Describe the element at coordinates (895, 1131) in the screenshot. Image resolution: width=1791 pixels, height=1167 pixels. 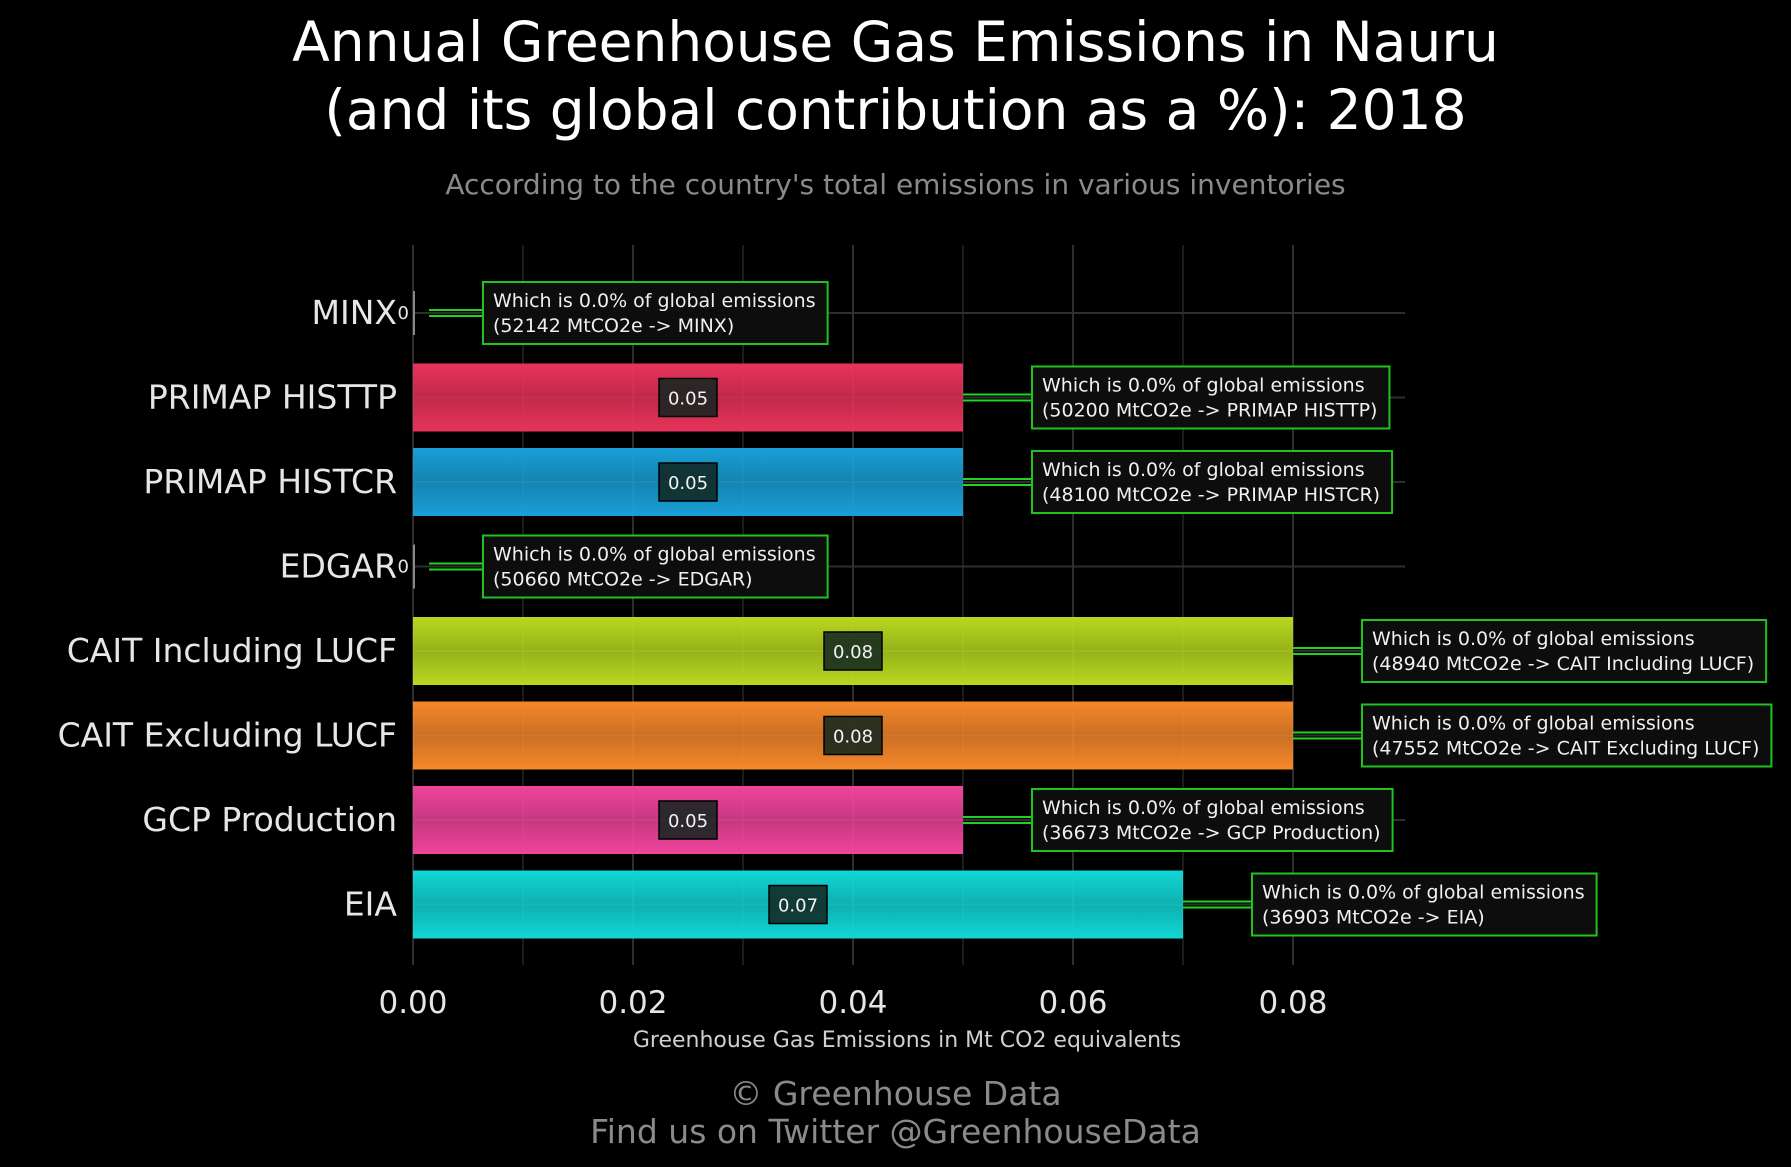
I see `credit-line2: Find us on Twitter @GreenhouseData` at that location.